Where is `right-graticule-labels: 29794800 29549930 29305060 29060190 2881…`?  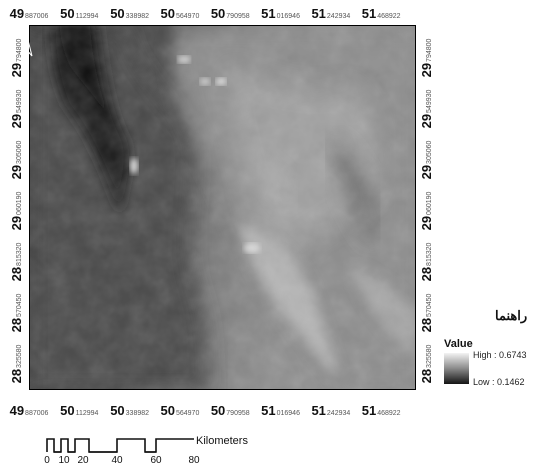 right-graticule-labels: 29794800 29549930 29305060 29060190 2881… is located at coordinates (426, 211).